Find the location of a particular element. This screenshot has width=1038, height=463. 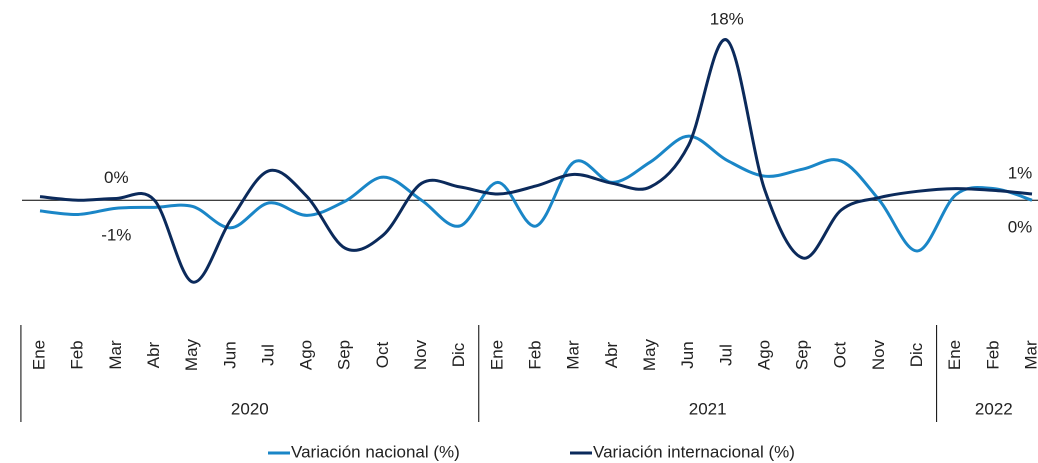

legend-label: Variación internacional (%) is located at coordinates (694, 451).